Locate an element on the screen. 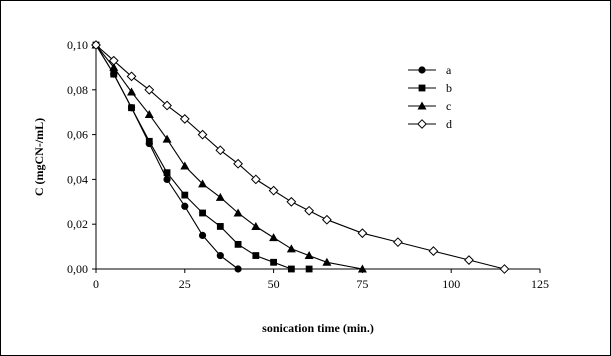 The height and width of the screenshot is (356, 611). y-tick-label: 0,08 is located at coordinates (77, 90).